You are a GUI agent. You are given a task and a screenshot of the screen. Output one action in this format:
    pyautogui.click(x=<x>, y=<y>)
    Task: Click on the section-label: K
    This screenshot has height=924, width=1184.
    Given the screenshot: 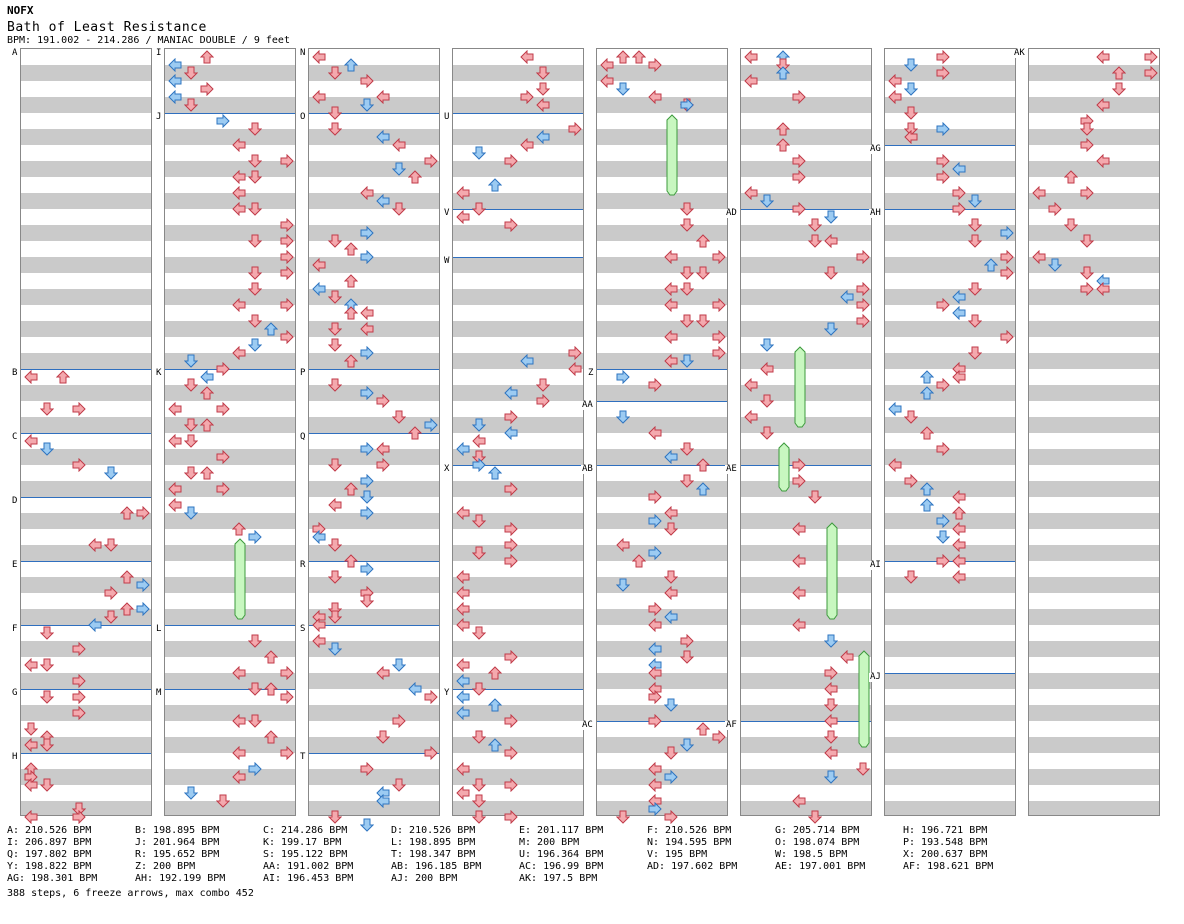 What is the action you would take?
    pyautogui.click(x=159, y=373)
    